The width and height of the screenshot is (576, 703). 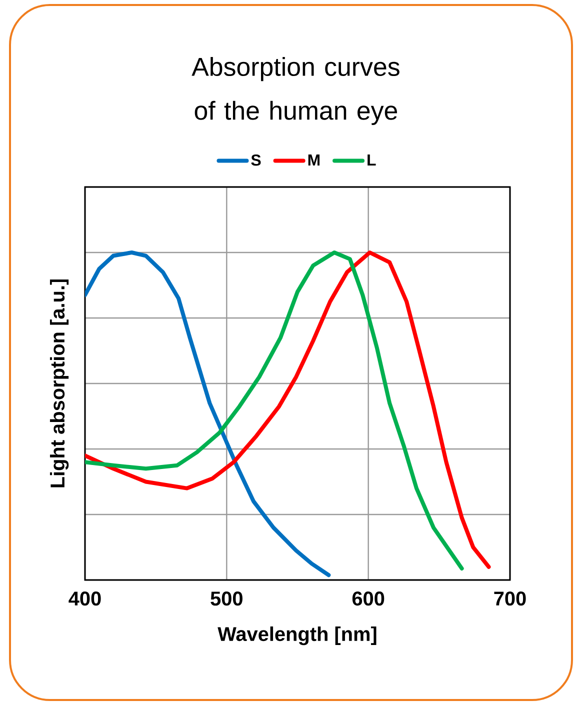 I want to click on x-tick-label: 600, so click(x=368, y=599).